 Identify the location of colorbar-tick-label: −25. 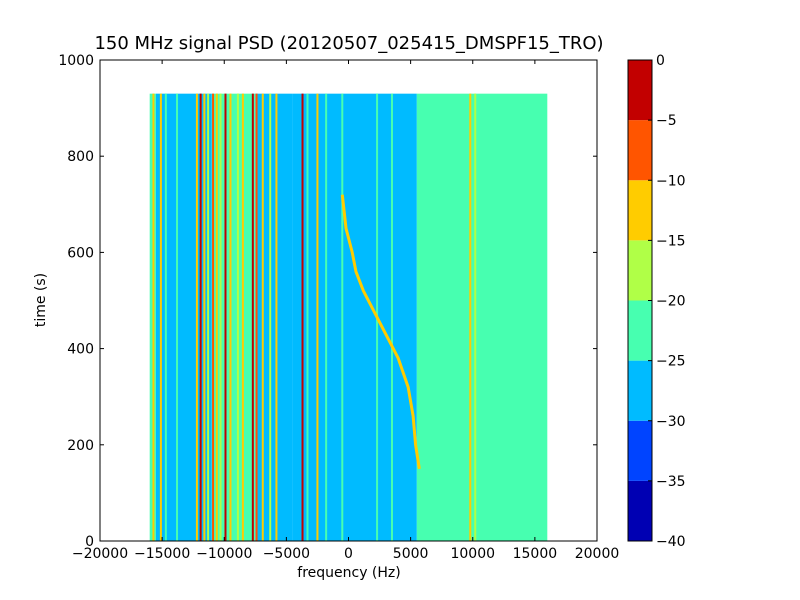
(671, 362).